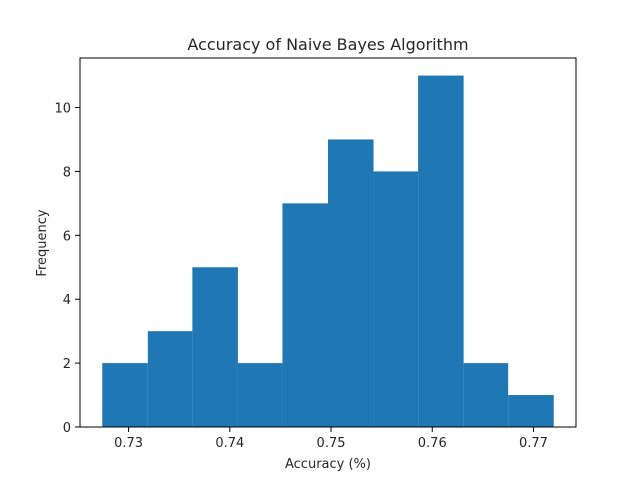 This screenshot has width=640, height=480. Describe the element at coordinates (432, 443) in the screenshot. I see `x-tick-label: 0.76` at that location.